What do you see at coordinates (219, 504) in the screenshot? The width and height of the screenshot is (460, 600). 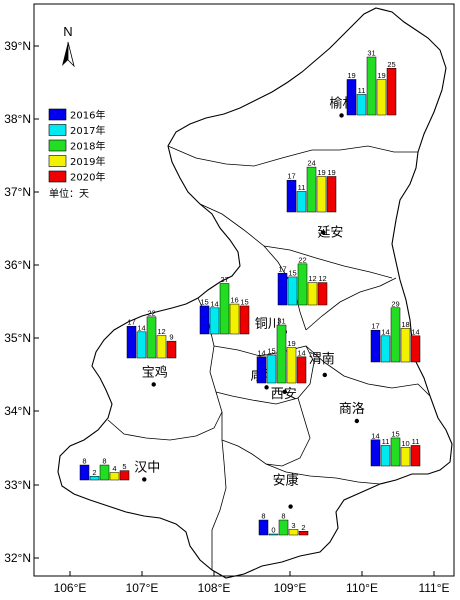 I see `boundary-hanzhong-ankang` at bounding box center [219, 504].